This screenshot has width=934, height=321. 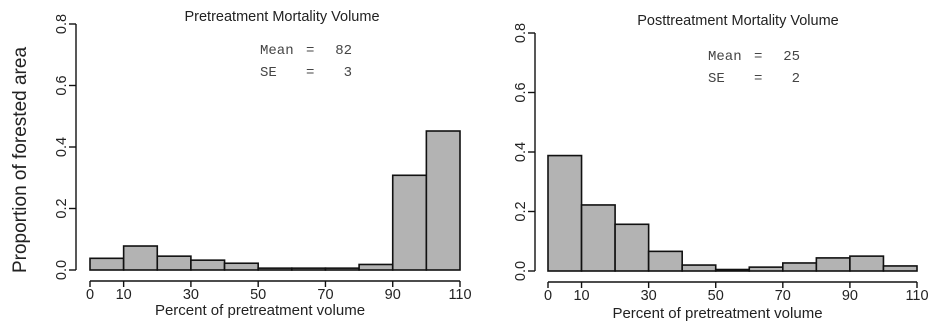 What do you see at coordinates (310, 73) in the screenshot?
I see `pretreatment-se-equals: =` at bounding box center [310, 73].